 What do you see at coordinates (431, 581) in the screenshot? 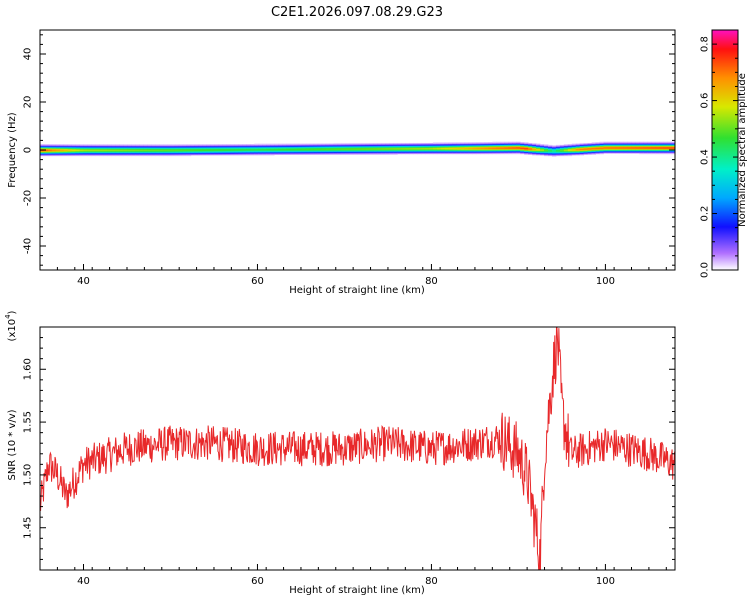
I see `x-tick-label: 80` at bounding box center [431, 581].